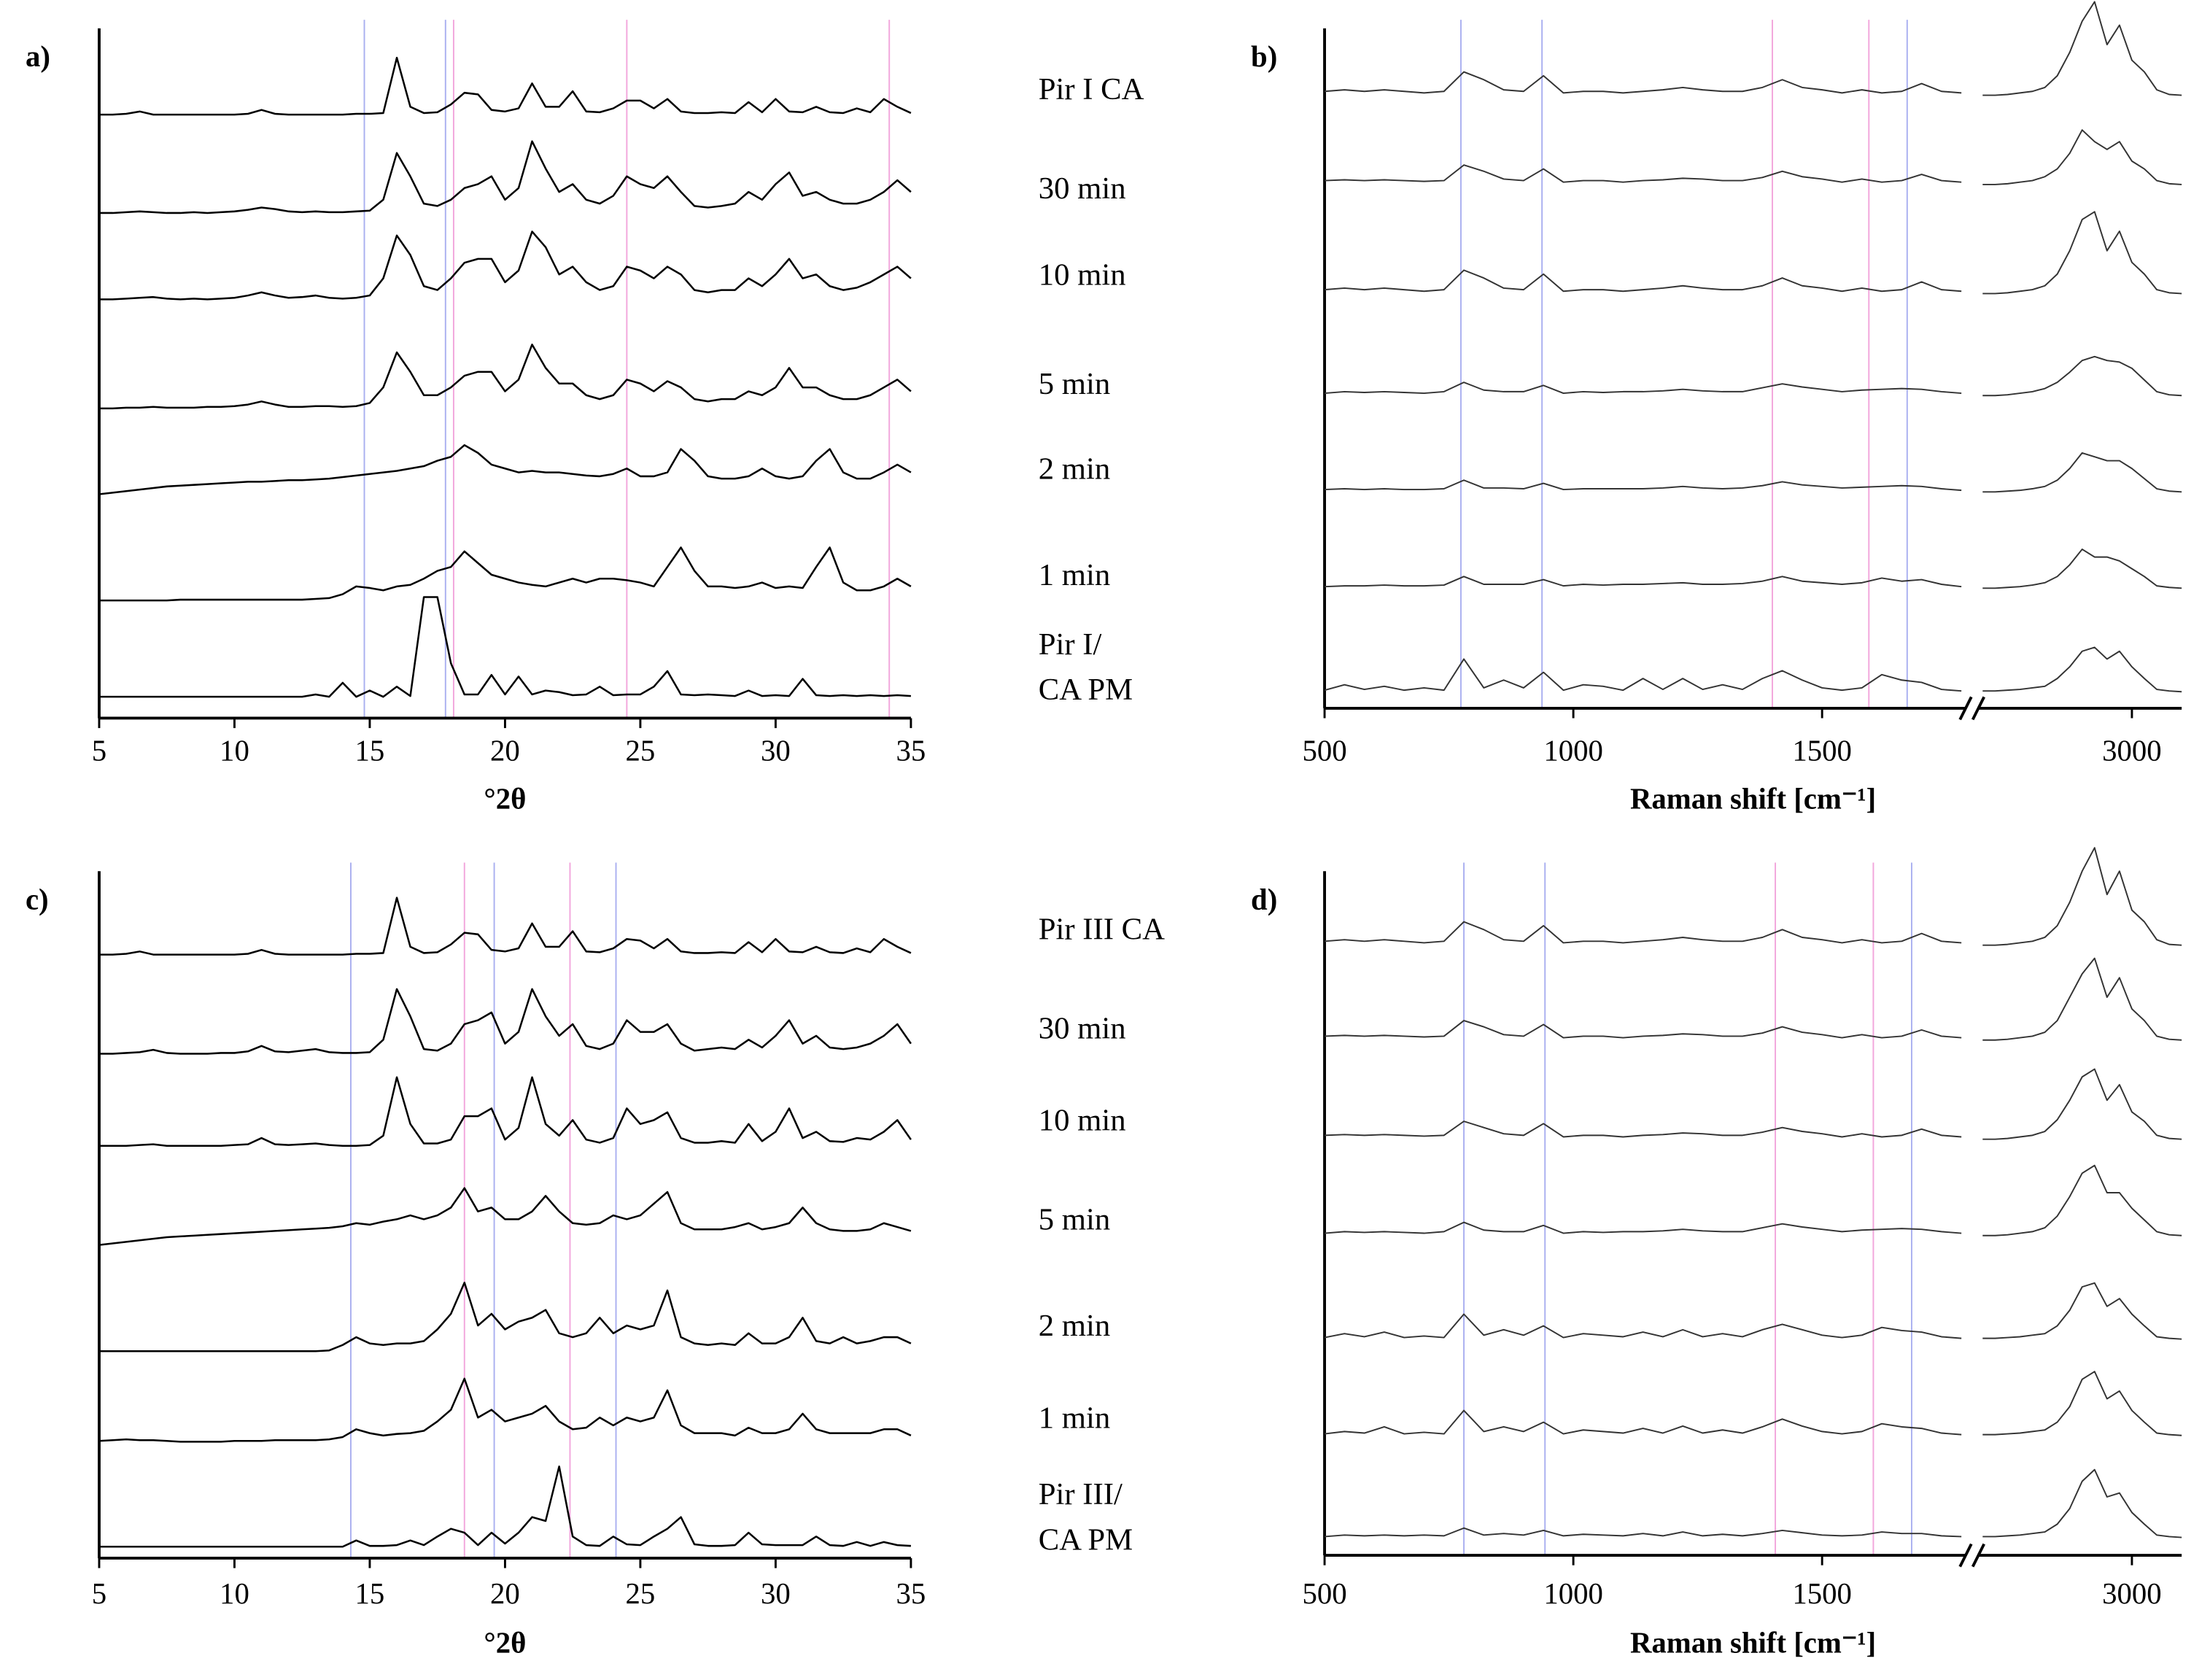  What do you see at coordinates (1085, 666) in the screenshot?
I see `series-label: Pir I/ CA PM` at bounding box center [1085, 666].